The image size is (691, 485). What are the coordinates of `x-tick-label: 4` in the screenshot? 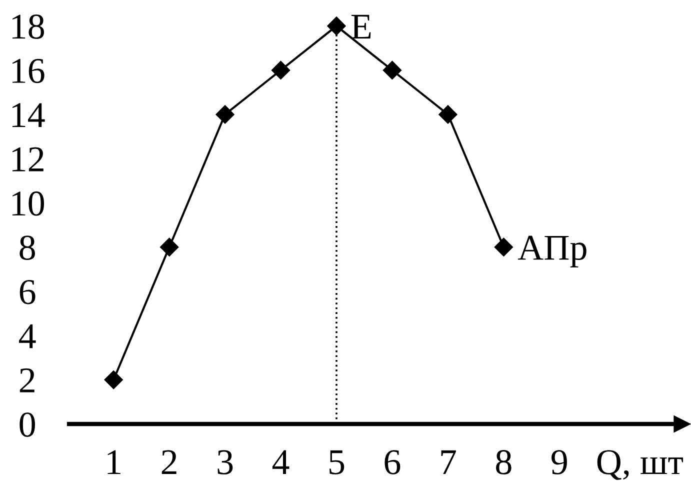 It's located at (281, 462).